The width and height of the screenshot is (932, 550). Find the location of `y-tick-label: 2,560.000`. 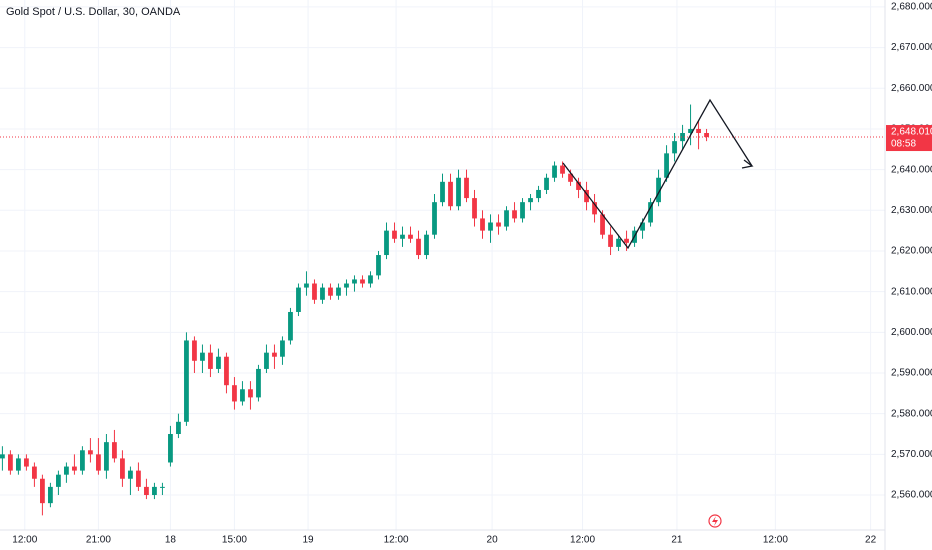

y-tick-label: 2,560.000 is located at coordinates (911, 495).